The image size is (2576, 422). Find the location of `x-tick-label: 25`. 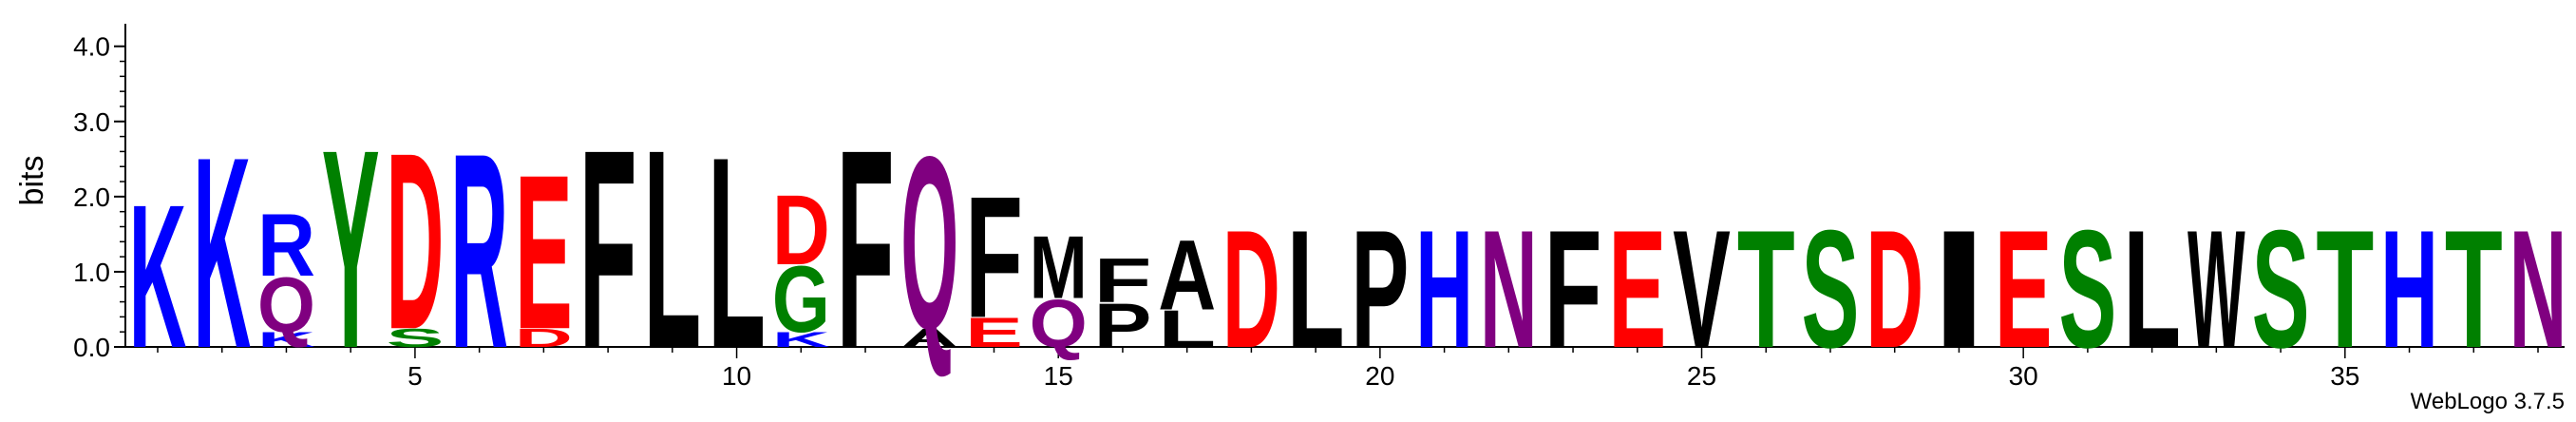

x-tick-label: 25 is located at coordinates (1701, 376).